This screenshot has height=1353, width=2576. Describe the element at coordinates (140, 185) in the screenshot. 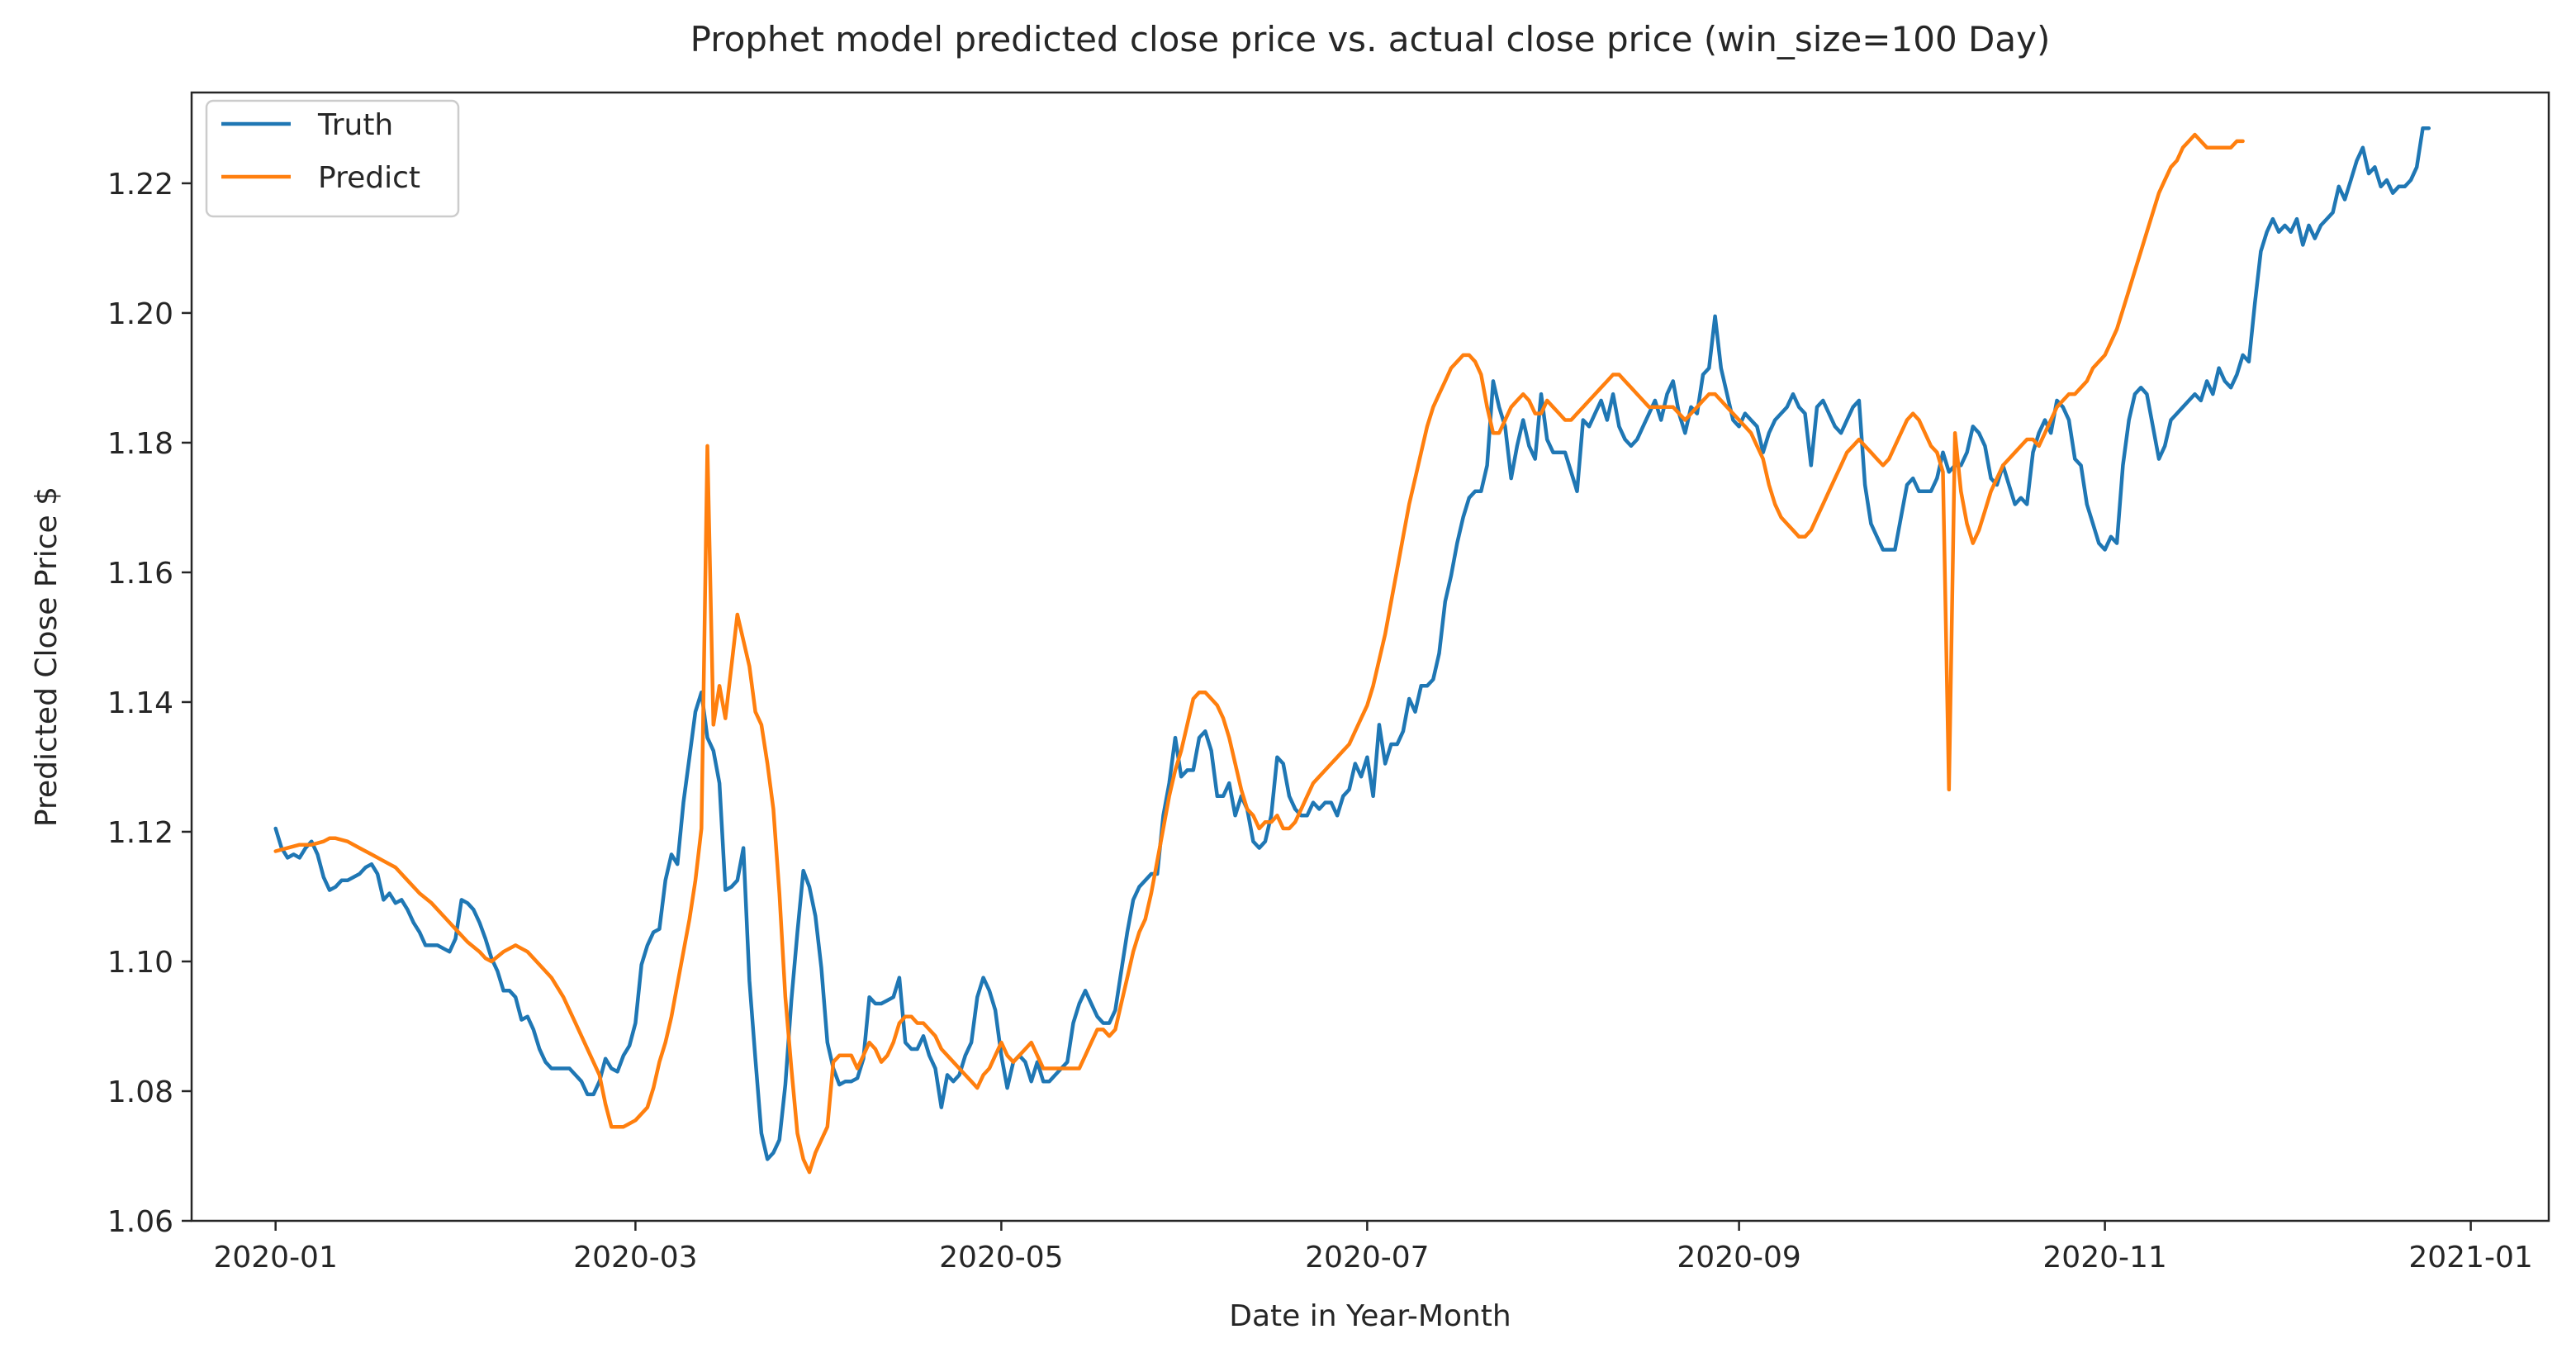

I see `y-tick-label: 1.22` at that location.